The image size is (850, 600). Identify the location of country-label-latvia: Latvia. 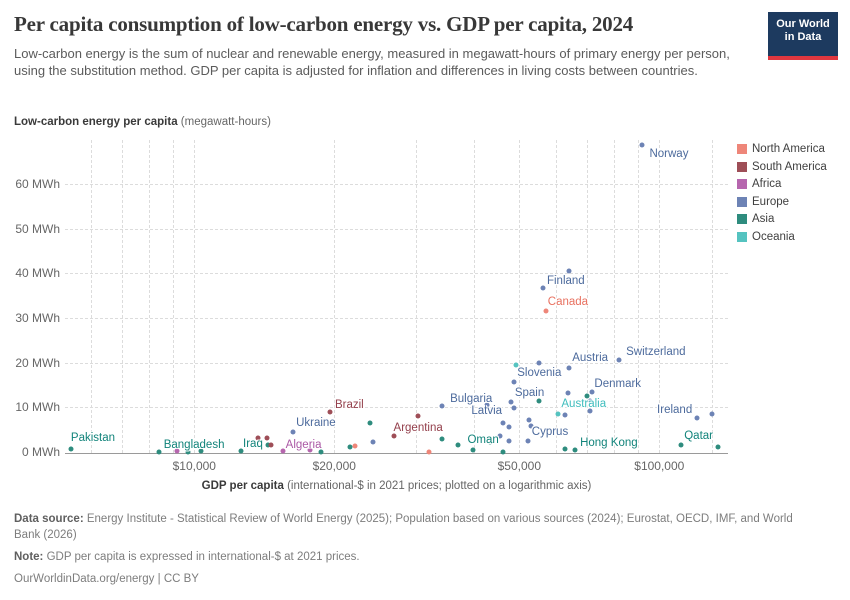
(487, 410).